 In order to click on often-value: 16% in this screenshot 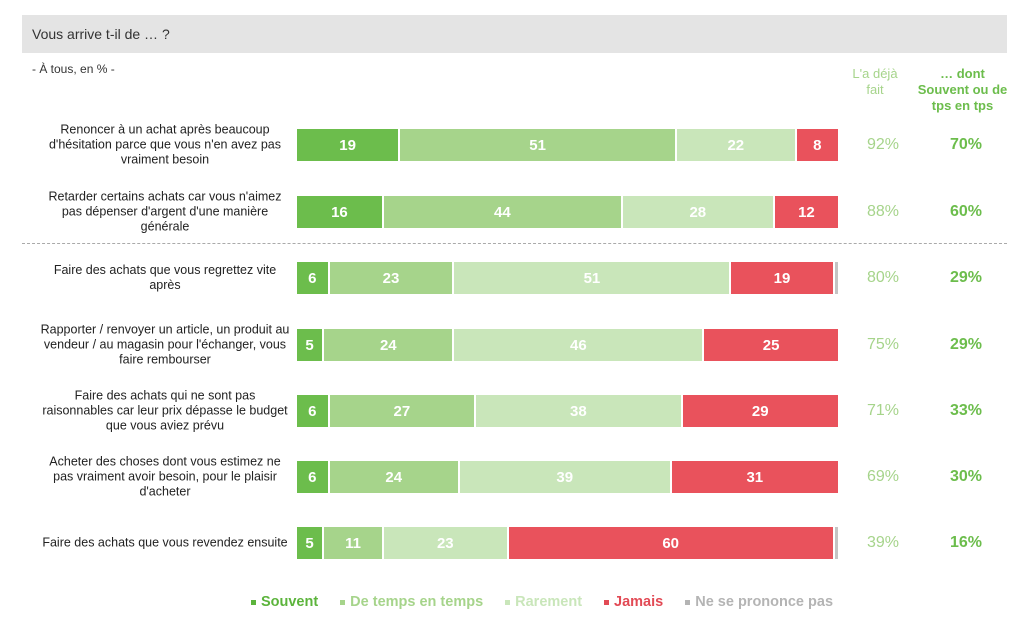, I will do `click(966, 542)`.